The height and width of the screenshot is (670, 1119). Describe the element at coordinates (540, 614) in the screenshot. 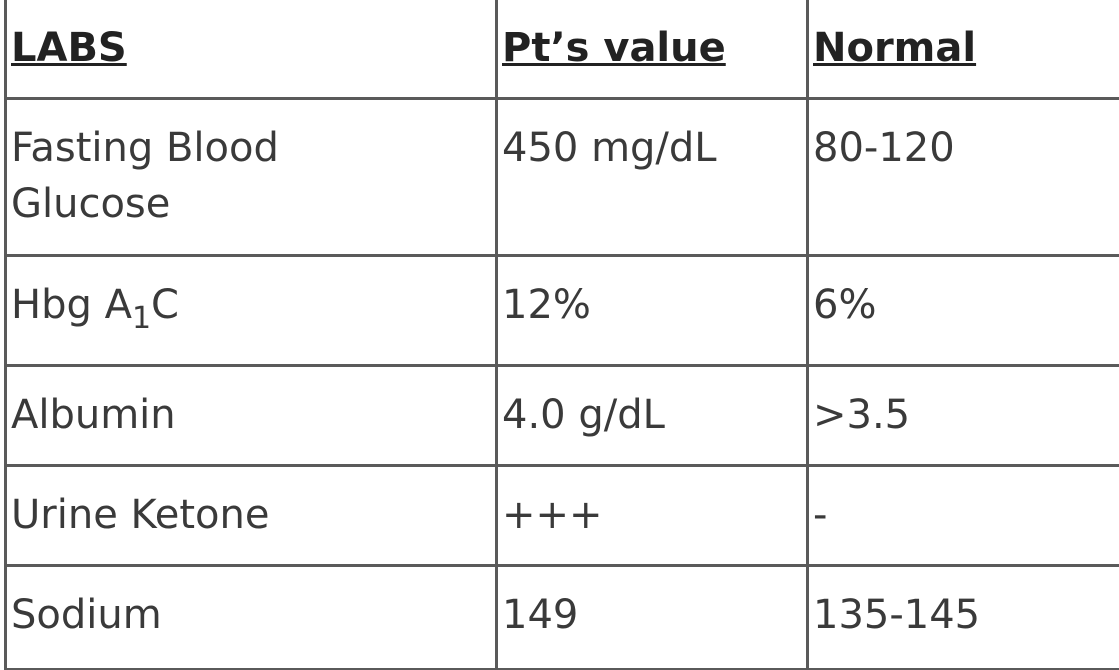

I see `cell-text: 149` at that location.